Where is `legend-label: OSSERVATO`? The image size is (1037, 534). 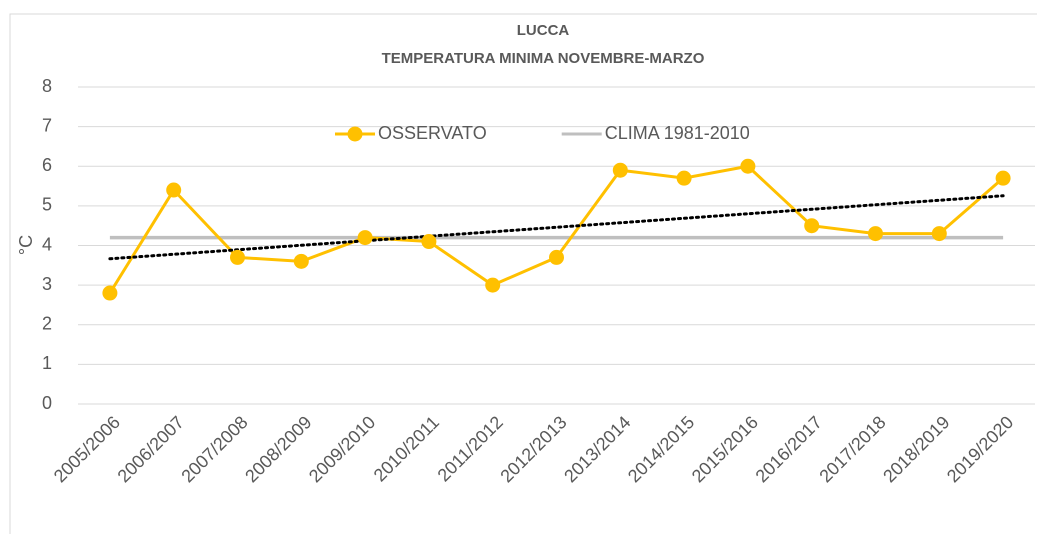 legend-label: OSSERVATO is located at coordinates (432, 133).